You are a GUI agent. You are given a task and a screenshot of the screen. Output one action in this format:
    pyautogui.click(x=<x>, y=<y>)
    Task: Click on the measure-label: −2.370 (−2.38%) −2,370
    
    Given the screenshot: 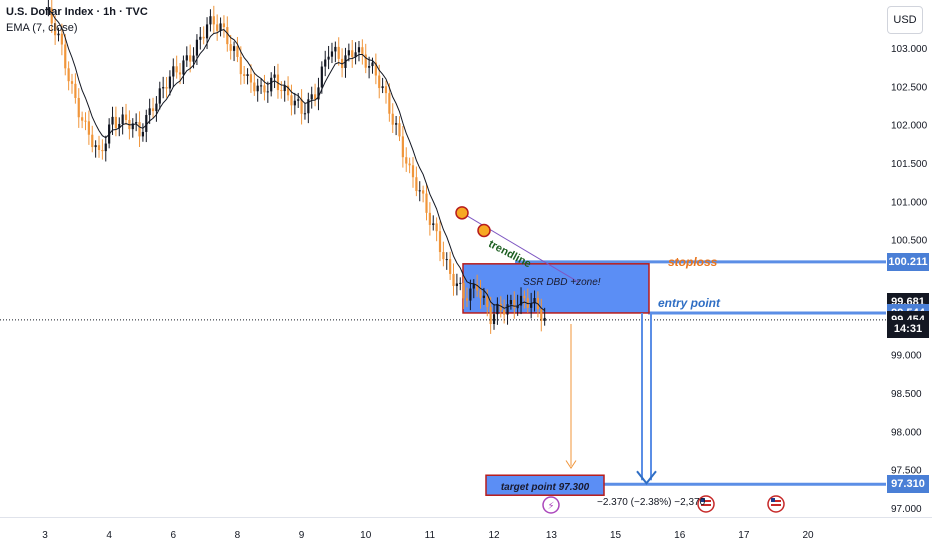 What is the action you would take?
    pyautogui.click(x=651, y=502)
    